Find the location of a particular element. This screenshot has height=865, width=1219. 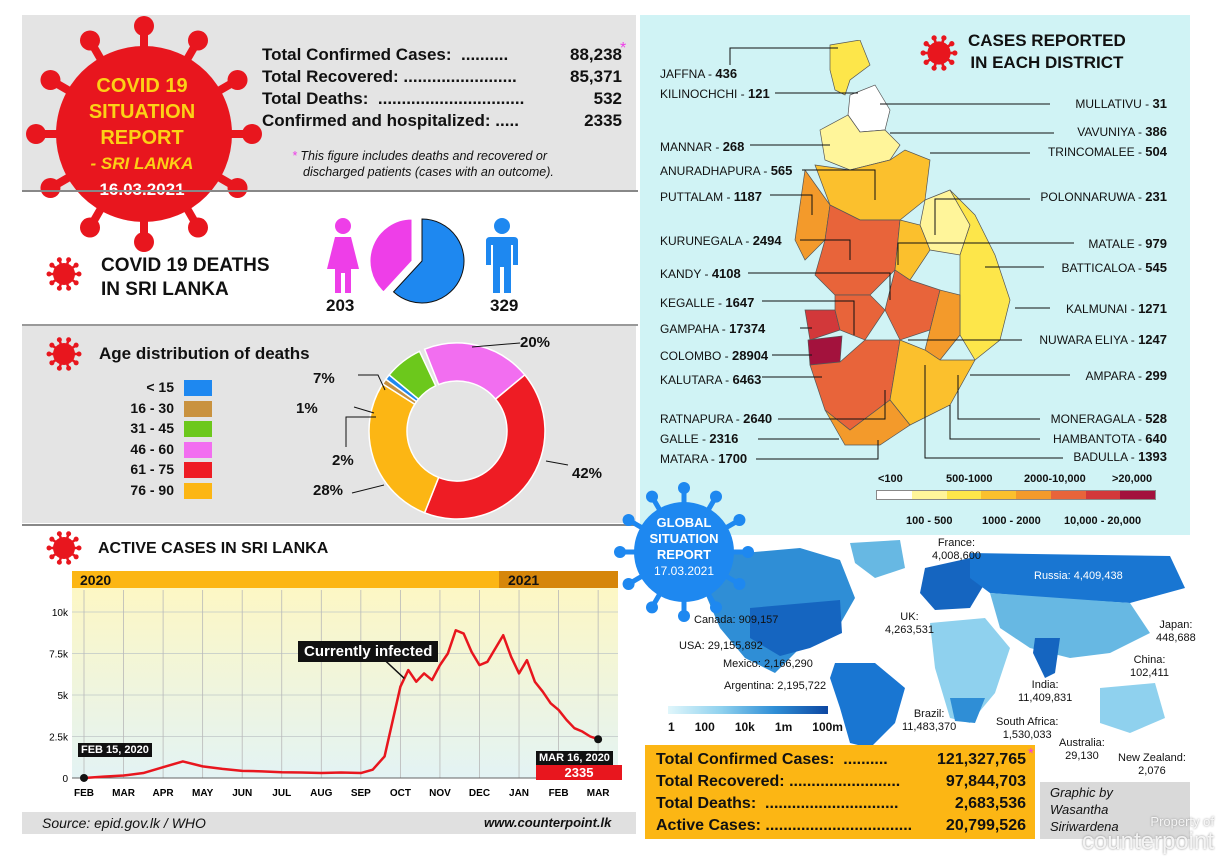

sl-stat-label: Confirmed and hospitalized: is located at coordinates (376, 120).